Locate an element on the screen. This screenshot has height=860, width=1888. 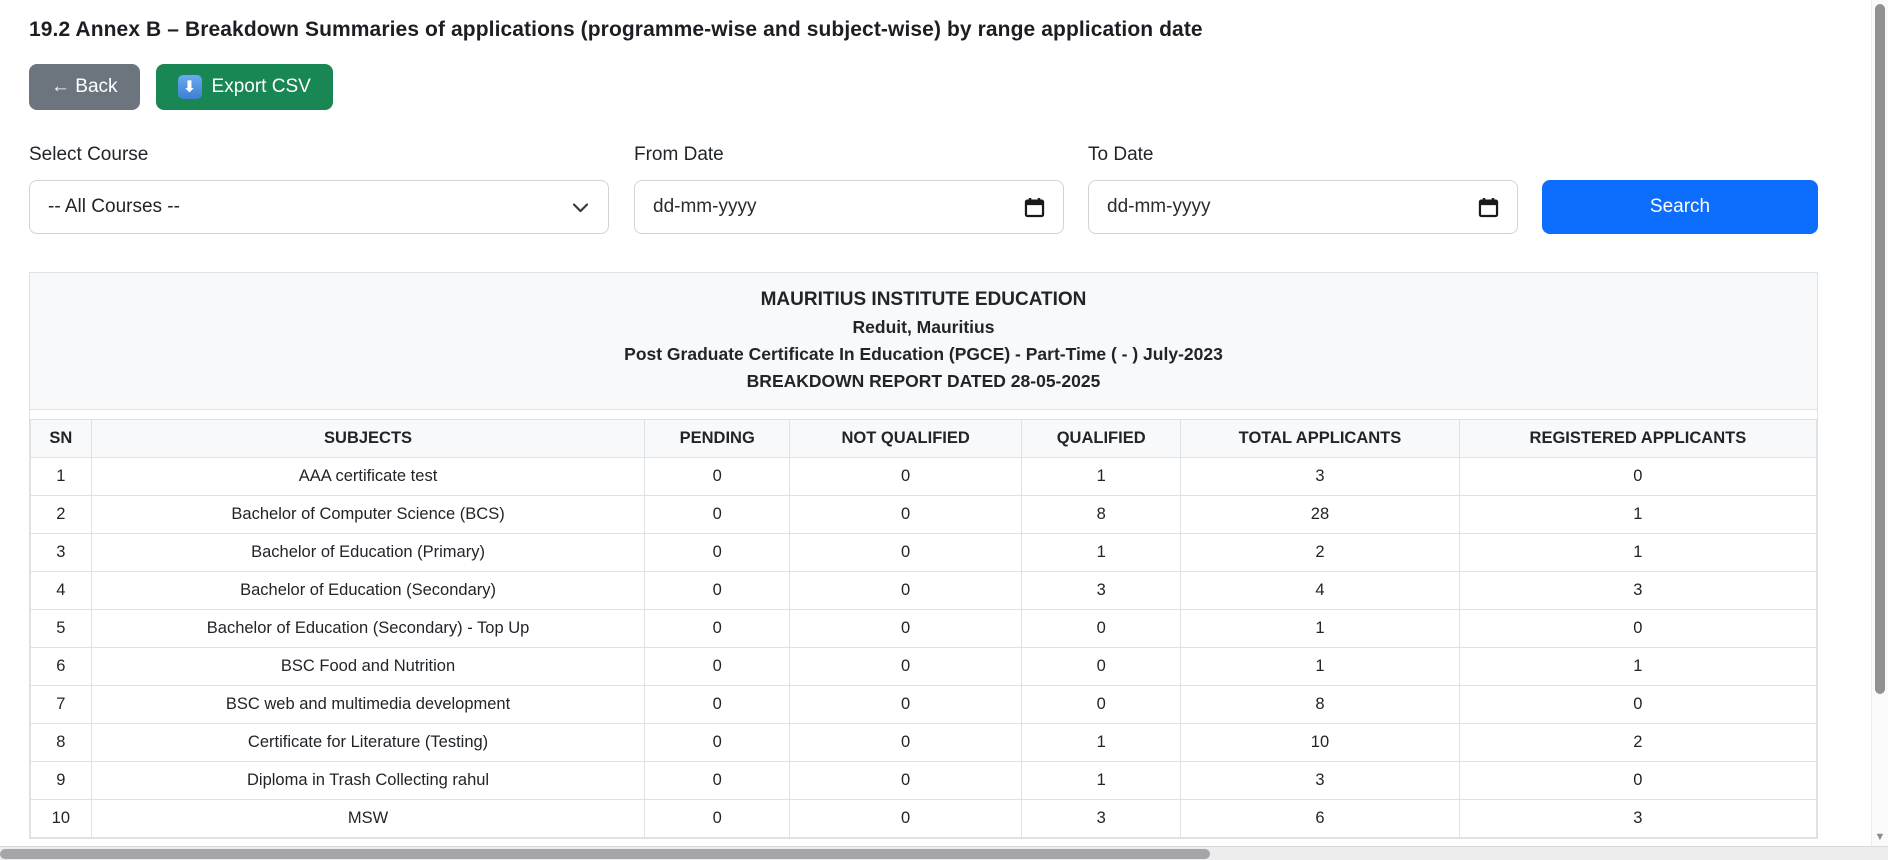
back-button-label: ← Back is located at coordinates (84, 86).